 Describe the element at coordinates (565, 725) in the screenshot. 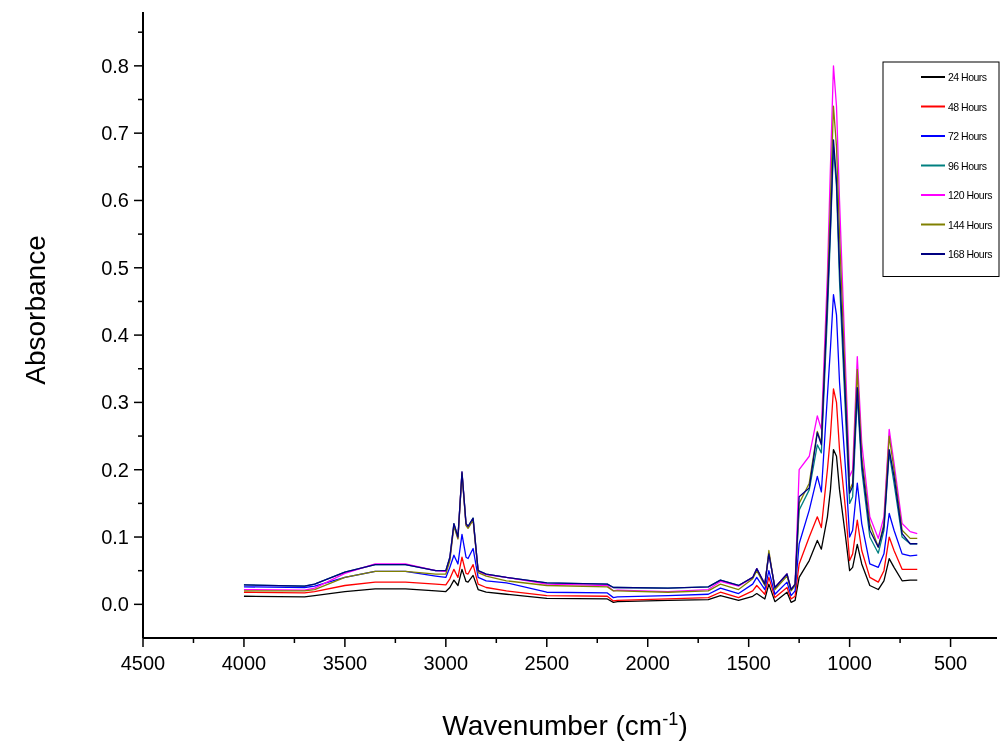

I see `x-axis-title: Wavenumber (cm$^{-1}$)` at that location.